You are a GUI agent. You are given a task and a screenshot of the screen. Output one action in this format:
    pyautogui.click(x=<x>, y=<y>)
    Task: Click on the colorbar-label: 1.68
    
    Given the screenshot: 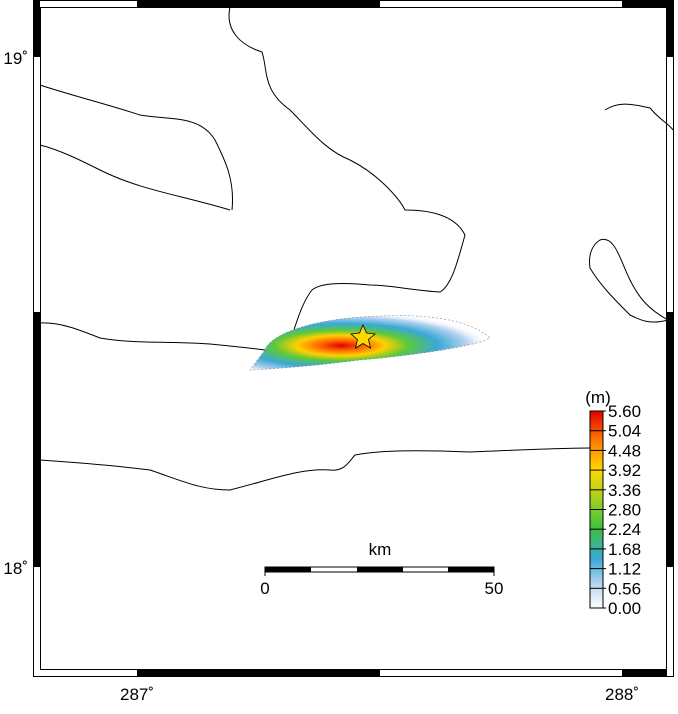 What is the action you would take?
    pyautogui.click(x=624, y=549)
    